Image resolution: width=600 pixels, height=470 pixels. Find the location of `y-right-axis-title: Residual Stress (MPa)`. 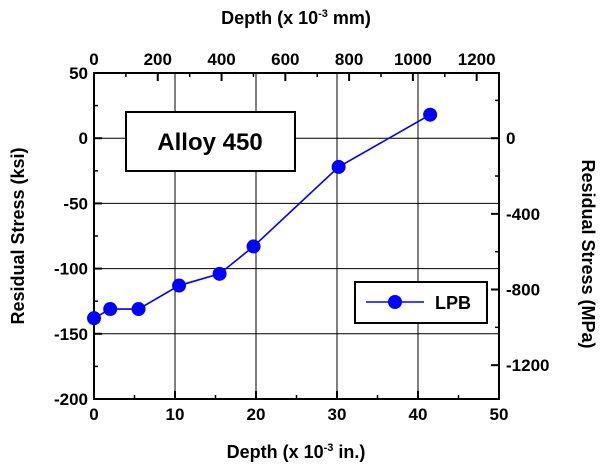

y-right-axis-title: Residual Stress (MPa) is located at coordinates (588, 253).